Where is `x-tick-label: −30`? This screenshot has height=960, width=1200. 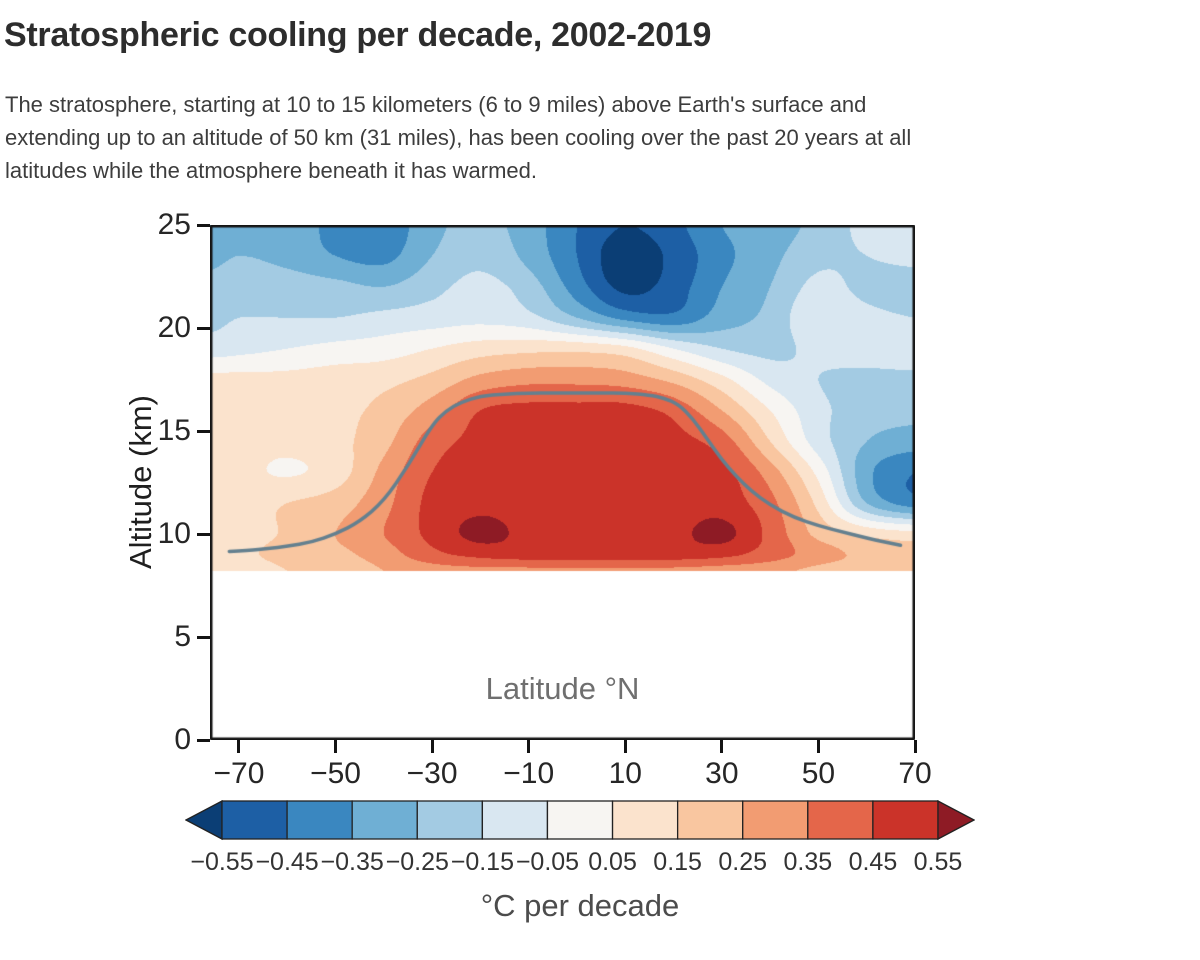
x-tick-label: −30 is located at coordinates (432, 773).